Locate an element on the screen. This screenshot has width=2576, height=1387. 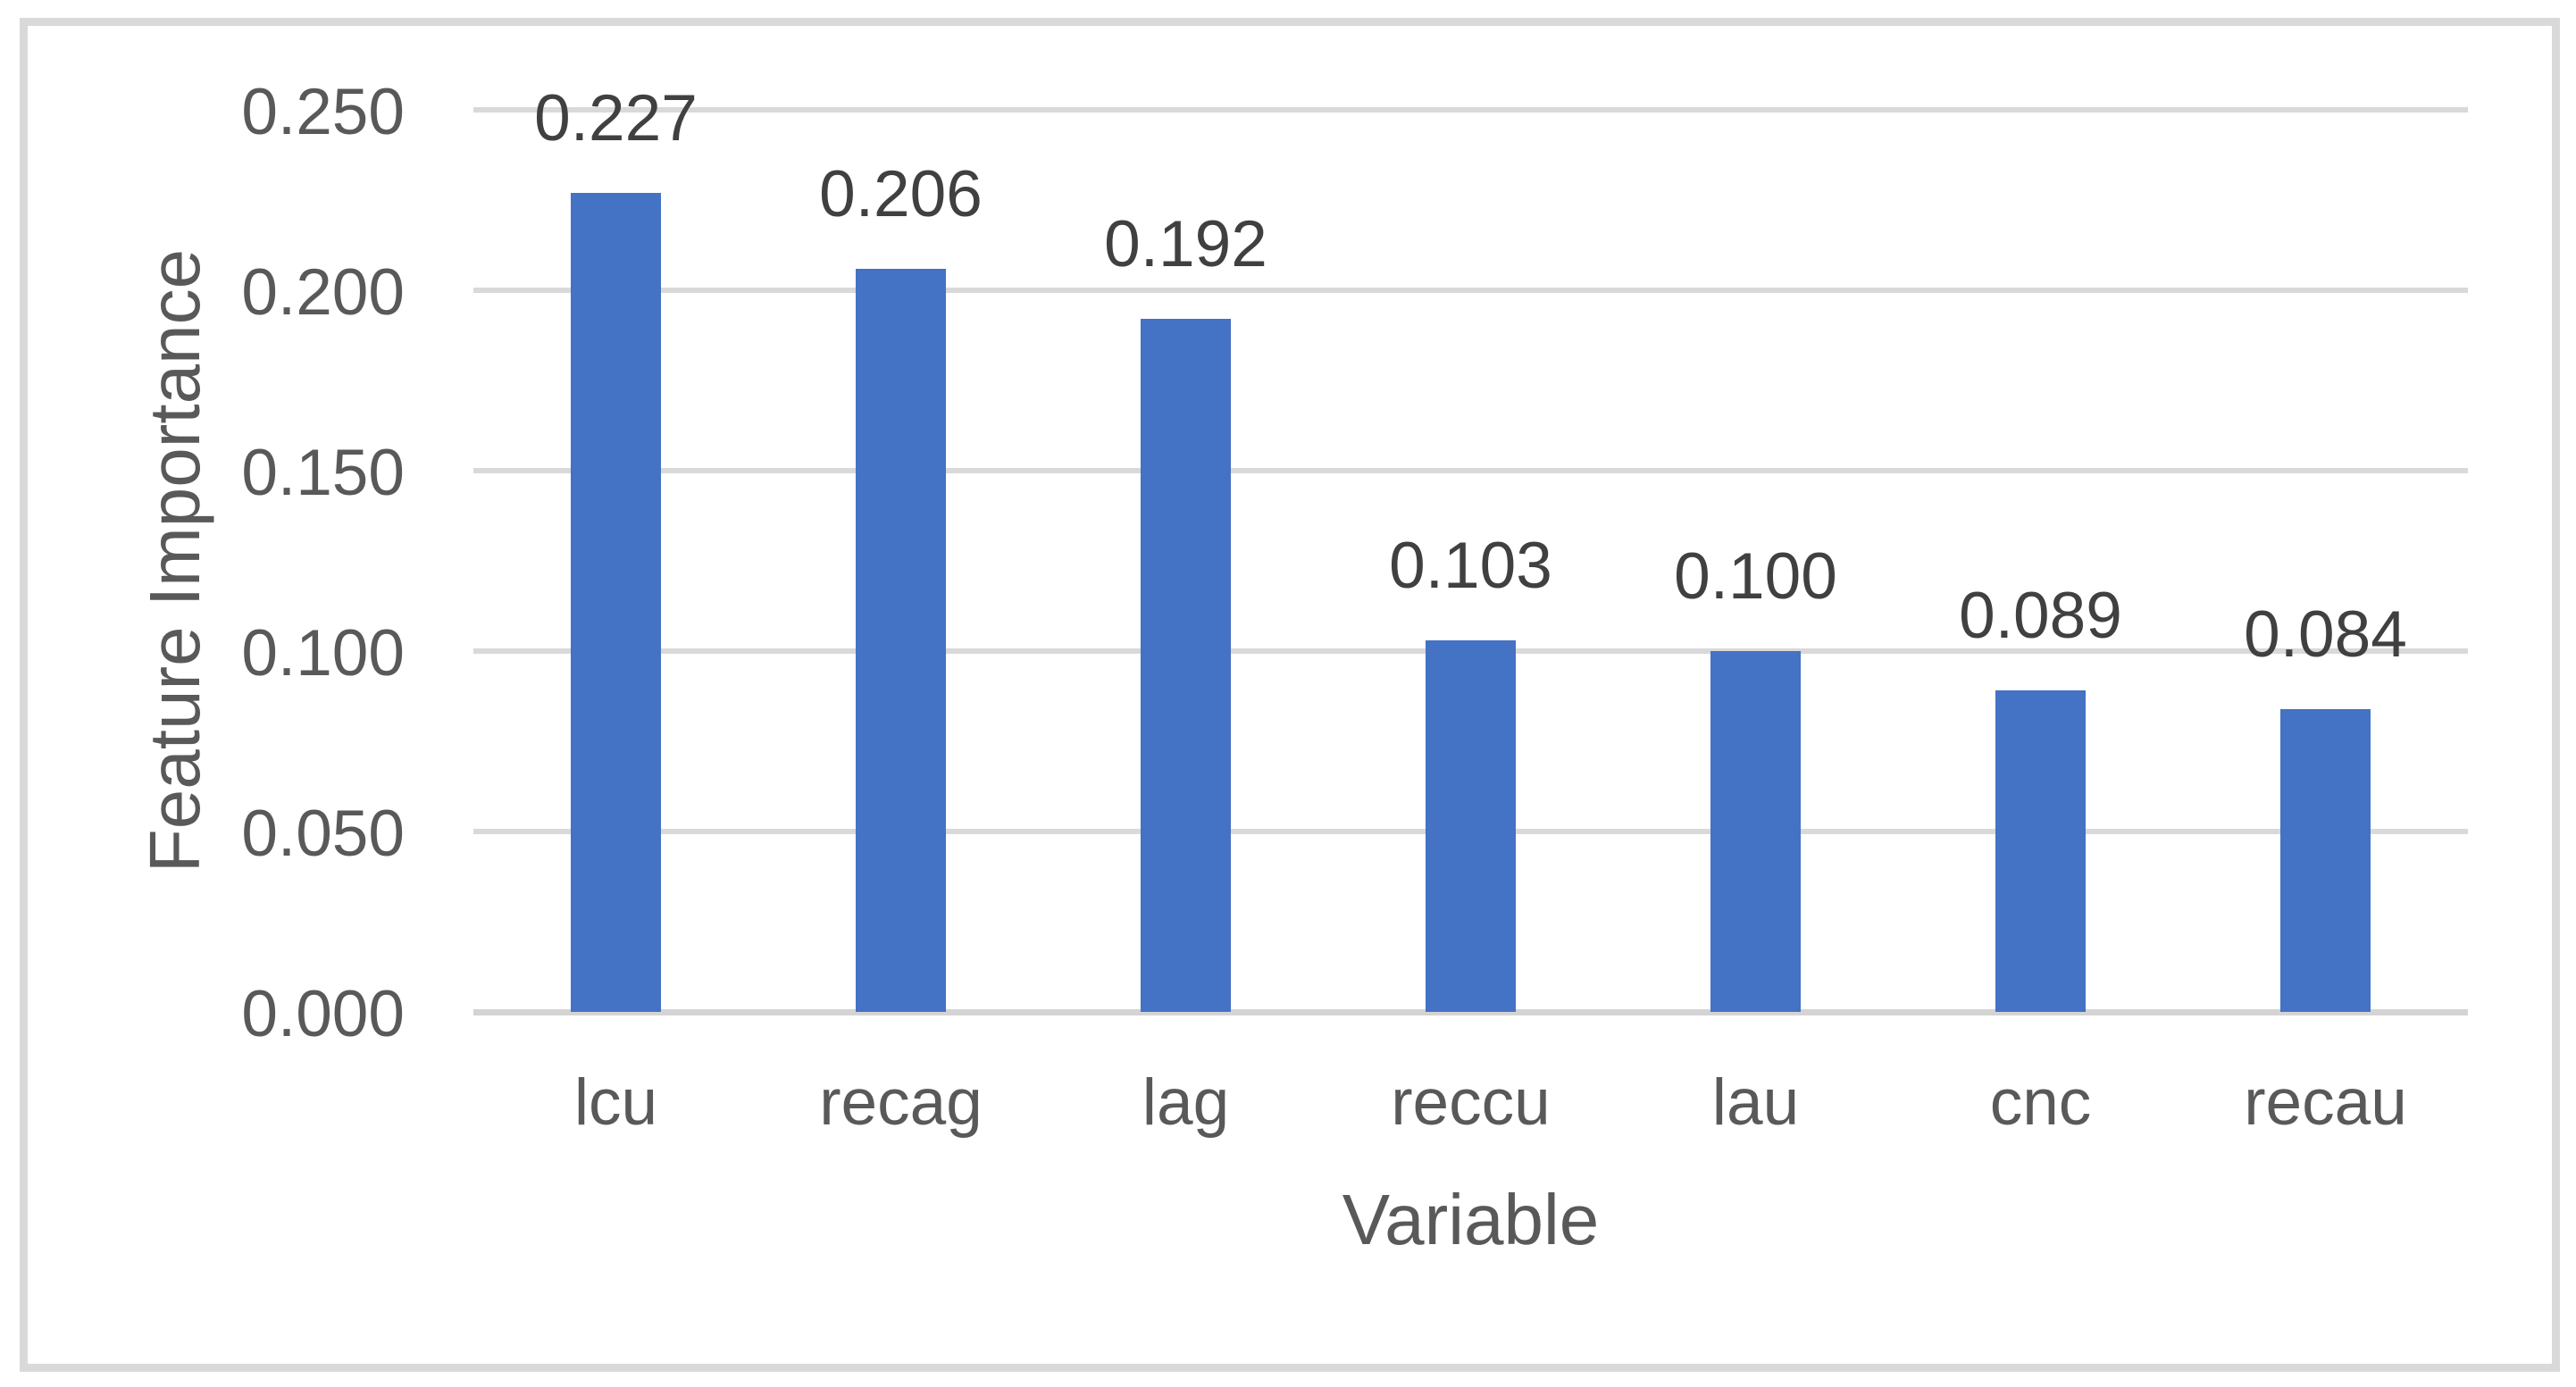
x-category-label: reccu is located at coordinates (1471, 1102).